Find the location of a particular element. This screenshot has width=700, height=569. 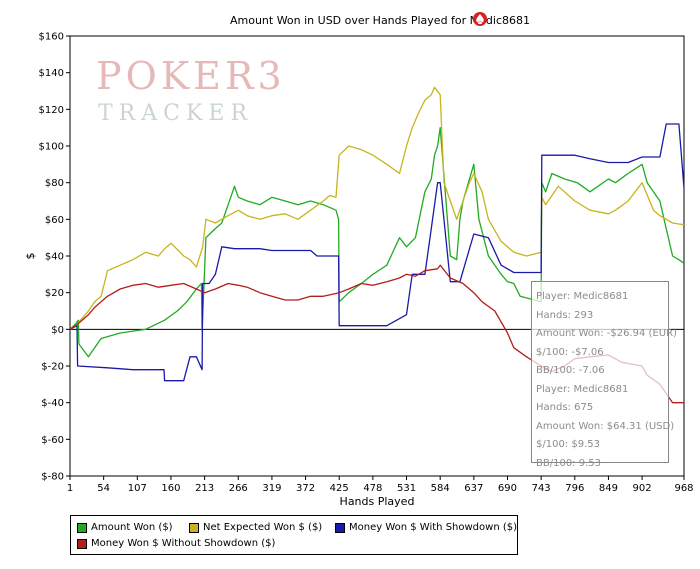

y-tick-label: $80 is located at coordinates (54, 183).